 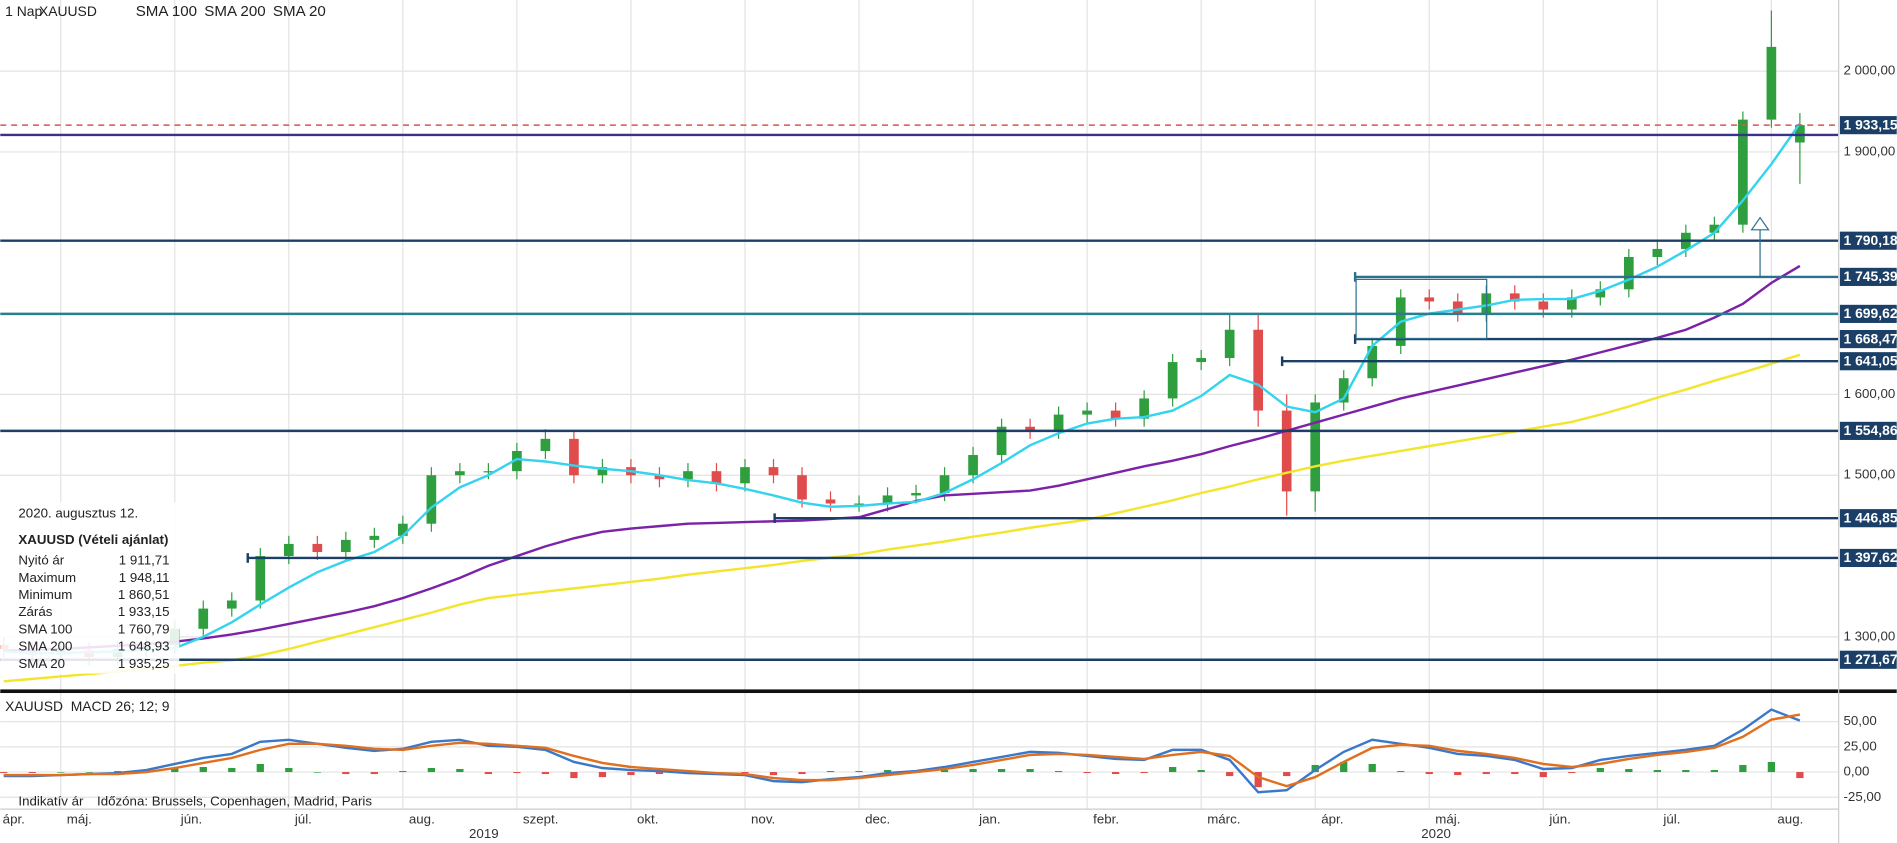 I want to click on level-label: 1 933,15, so click(x=1870, y=124).